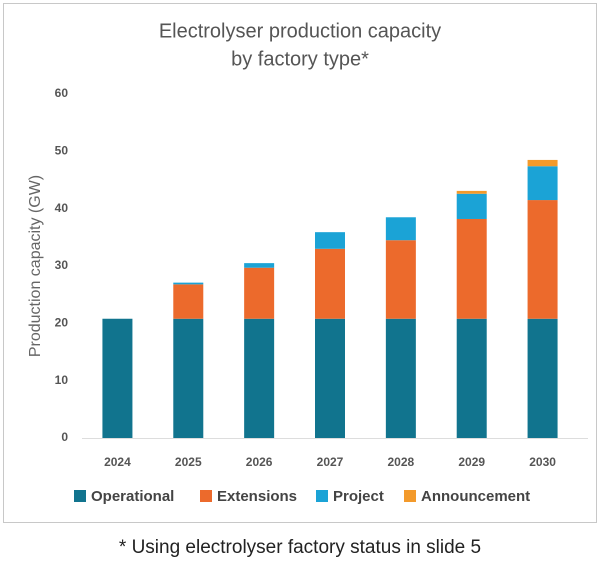 The width and height of the screenshot is (600, 566). I want to click on x-tick-label: 2024, so click(117, 462).